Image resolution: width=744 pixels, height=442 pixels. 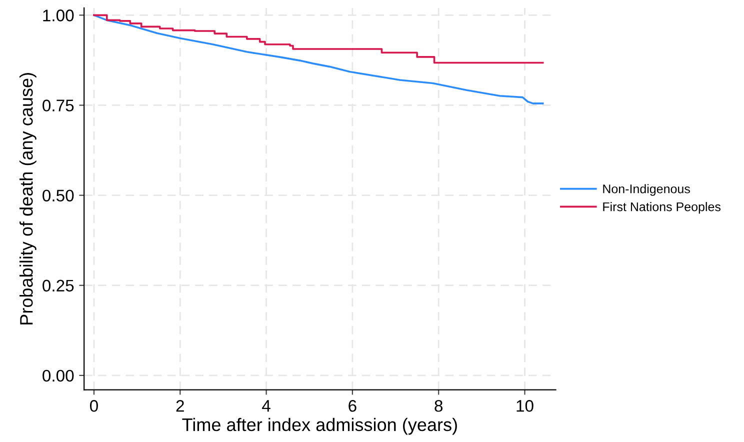 I want to click on y-tick-label: 0.00, so click(x=58, y=376).